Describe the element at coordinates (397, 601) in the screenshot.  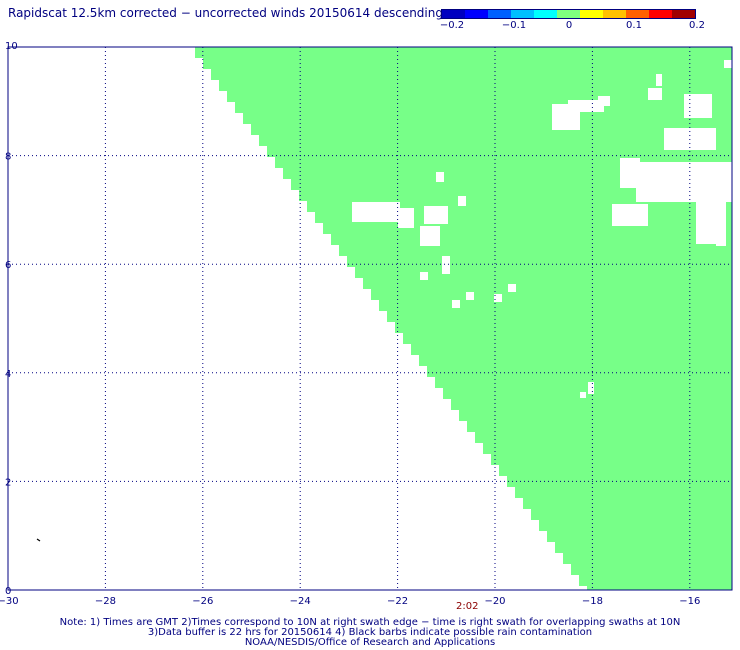
I see `x-tick-label: −22` at that location.